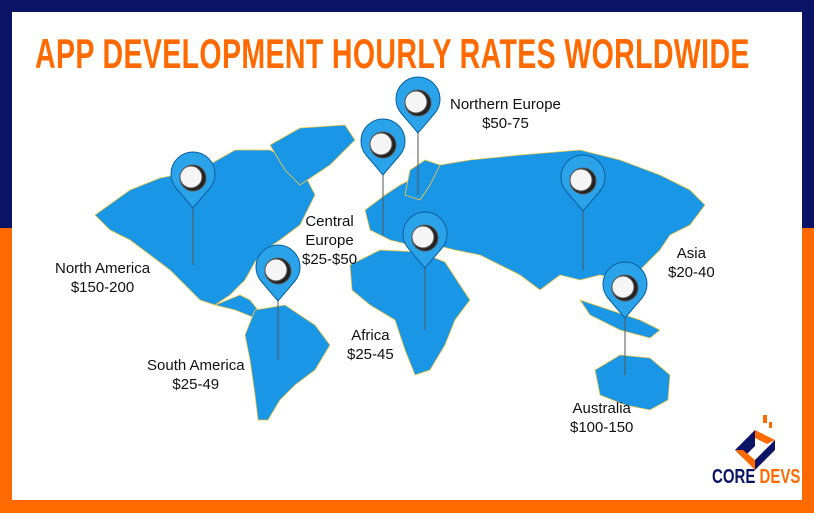 The height and width of the screenshot is (513, 814). Describe the element at coordinates (505, 123) in the screenshot. I see `region-rate: $50-75` at that location.